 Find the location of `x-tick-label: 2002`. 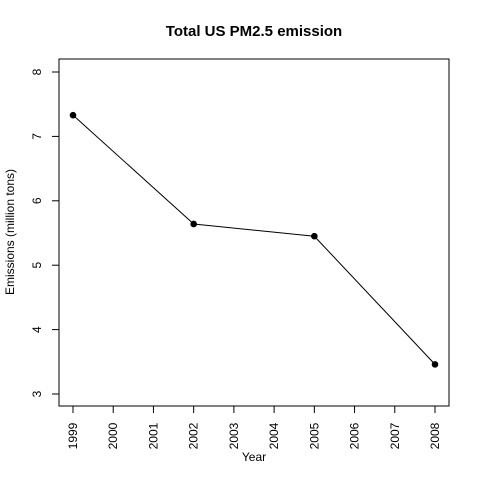

x-tick-label: 2002 is located at coordinates (194, 435).